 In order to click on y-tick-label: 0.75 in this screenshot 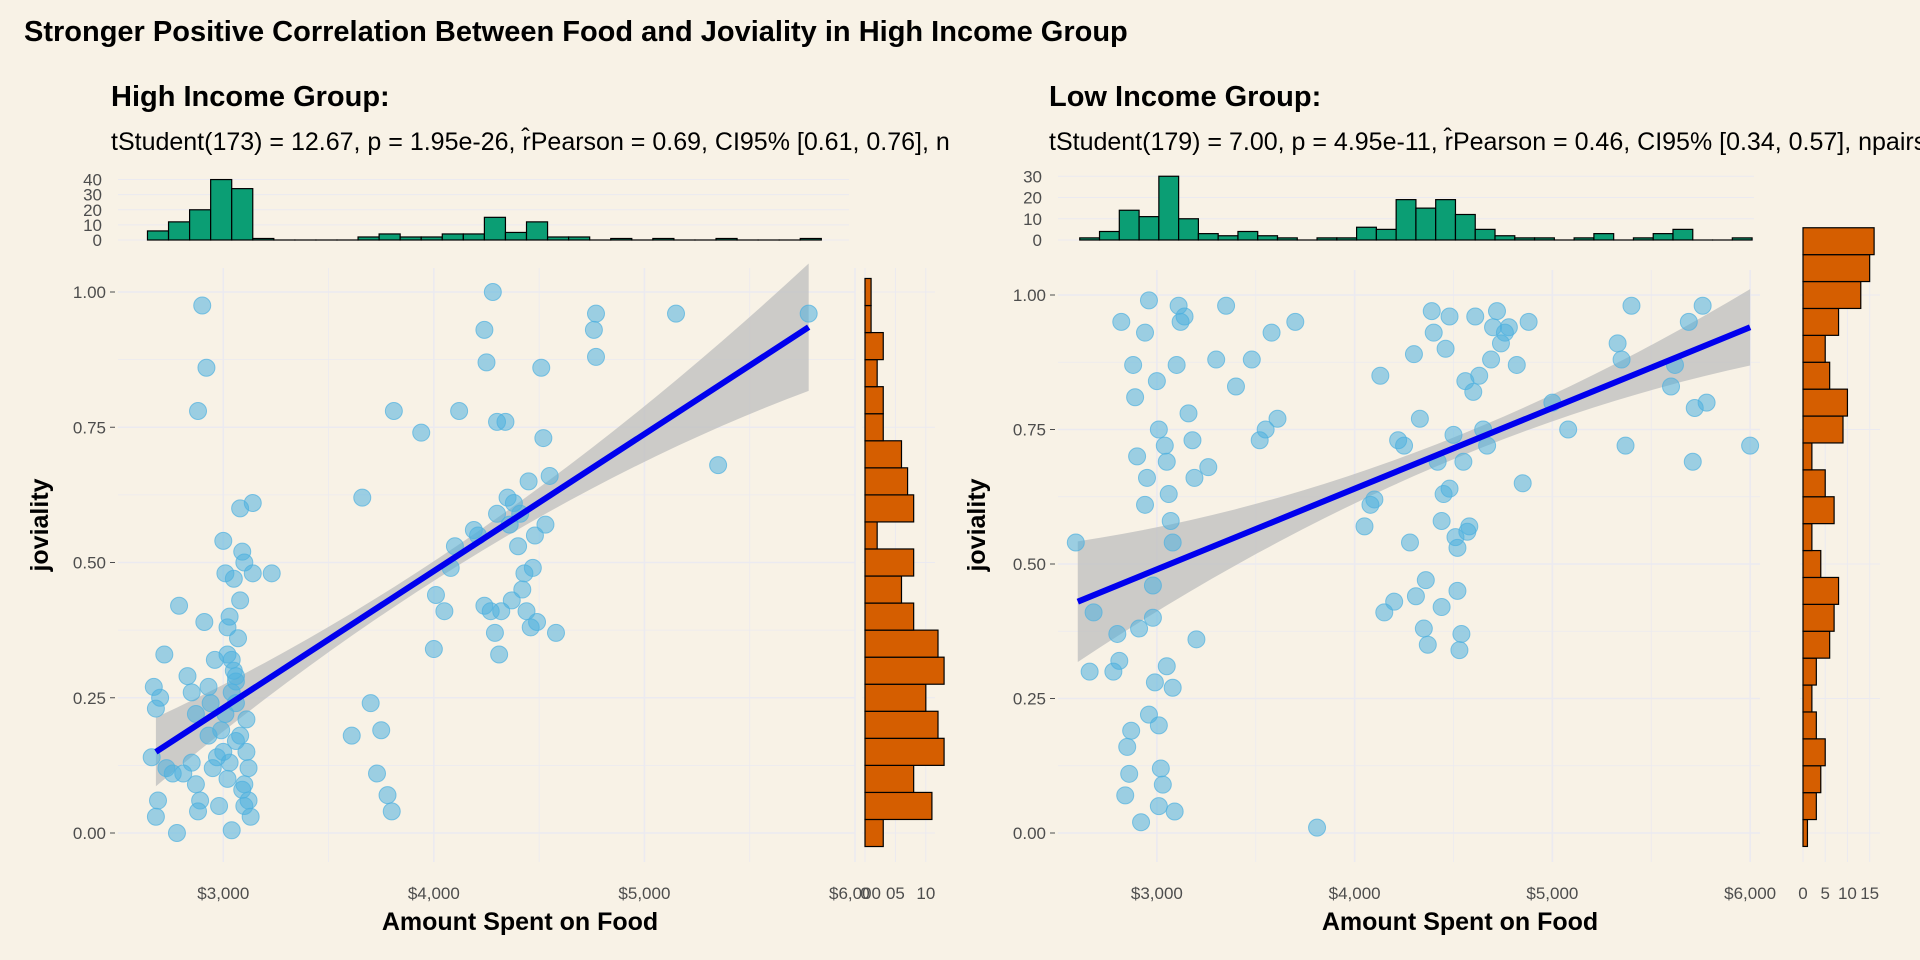, I will do `click(89, 427)`.